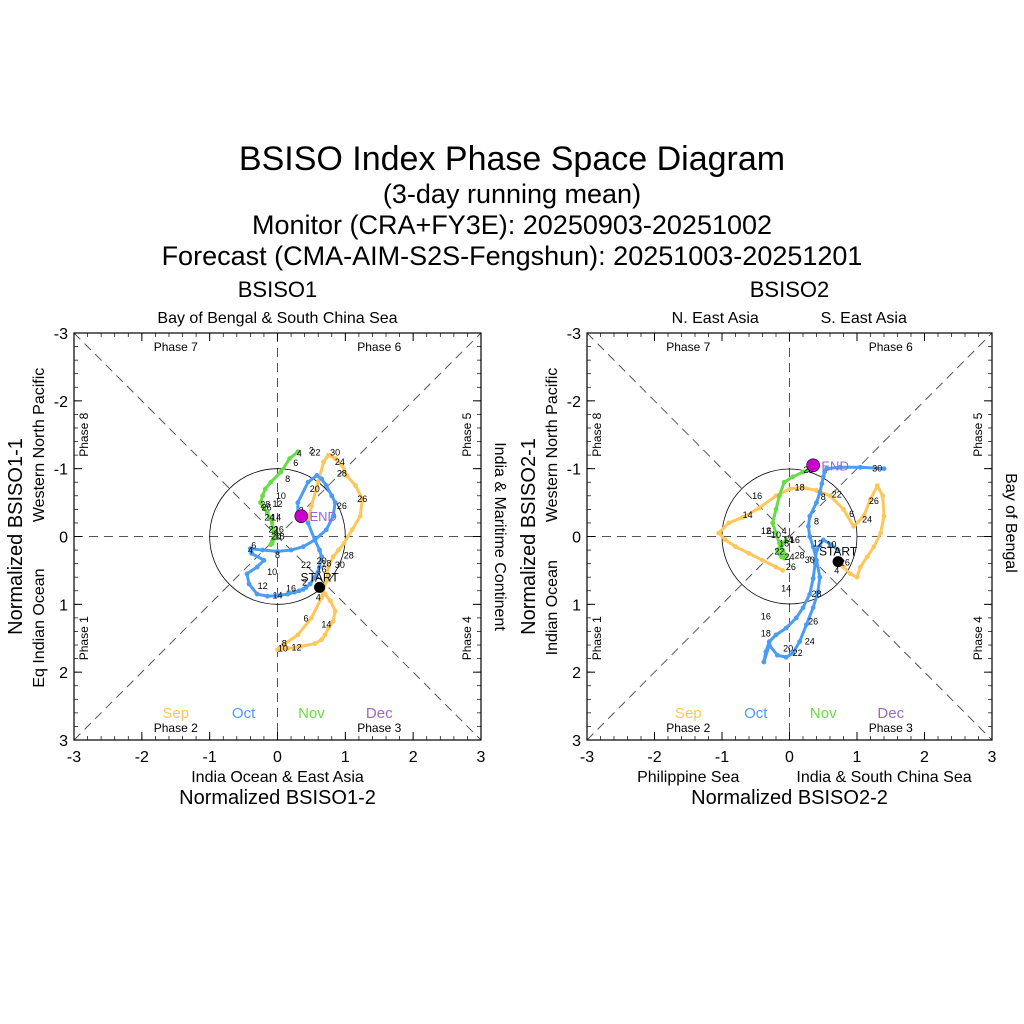  Describe the element at coordinates (304, 583) in the screenshot. I see `day-label: 2` at that location.